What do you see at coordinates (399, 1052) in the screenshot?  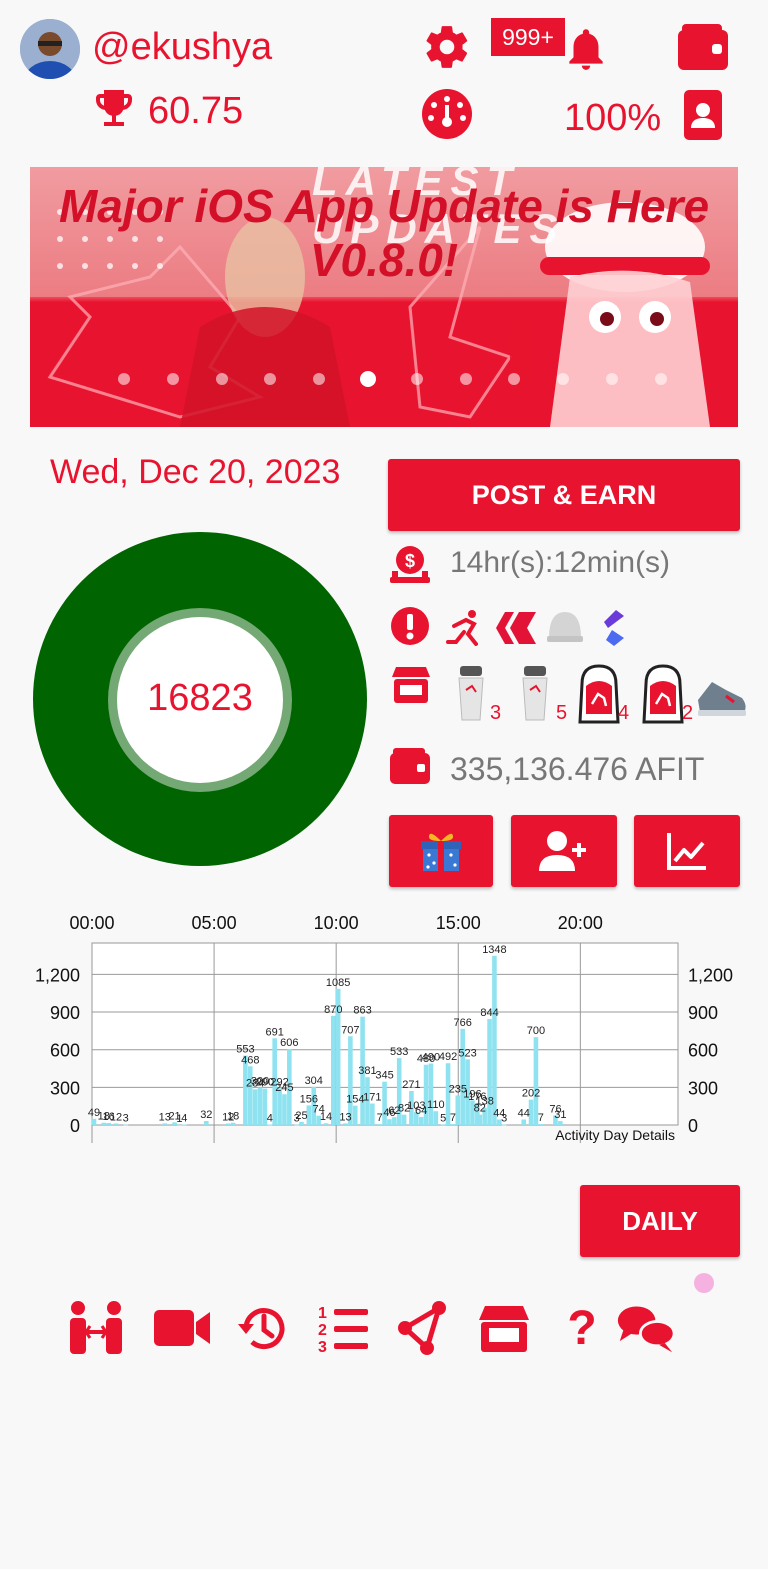 I see `chart-bar-label: 533` at bounding box center [399, 1052].